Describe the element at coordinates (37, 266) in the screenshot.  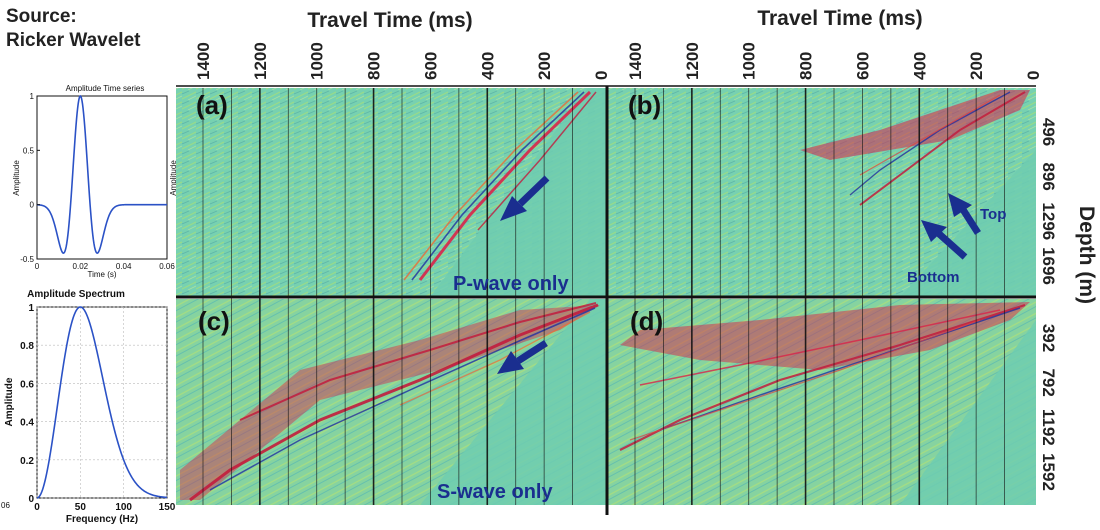
I see `time-series-xtick-label: 0` at that location.